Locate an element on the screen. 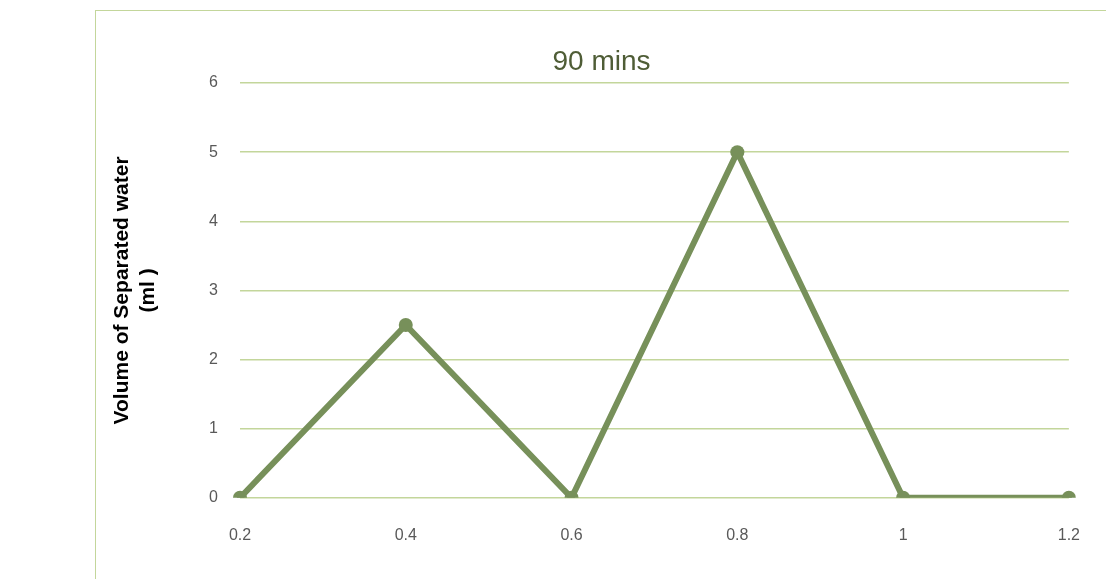 Image resolution: width=1108 pixels, height=582 pixels. x-tick-label: 1.2 is located at coordinates (1069, 534).